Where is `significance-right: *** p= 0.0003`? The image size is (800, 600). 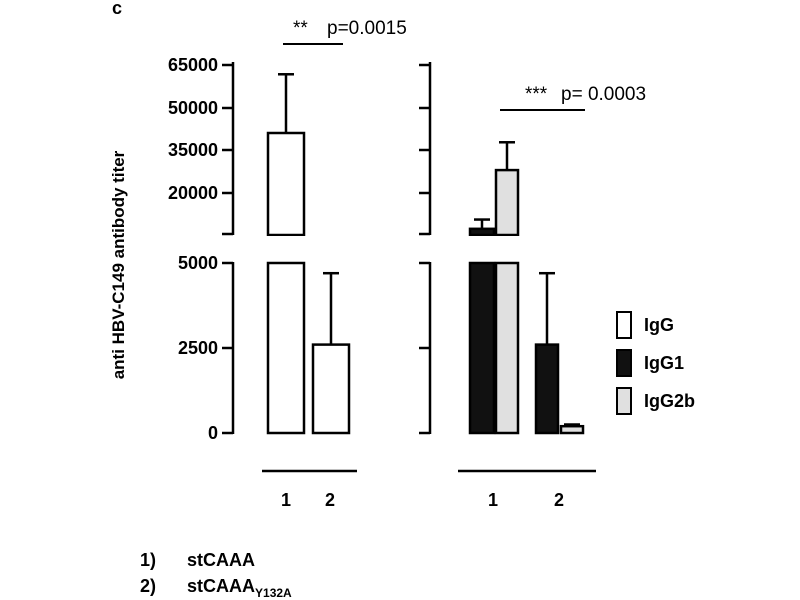
significance-right: *** p= 0.0003 is located at coordinates (573, 97).